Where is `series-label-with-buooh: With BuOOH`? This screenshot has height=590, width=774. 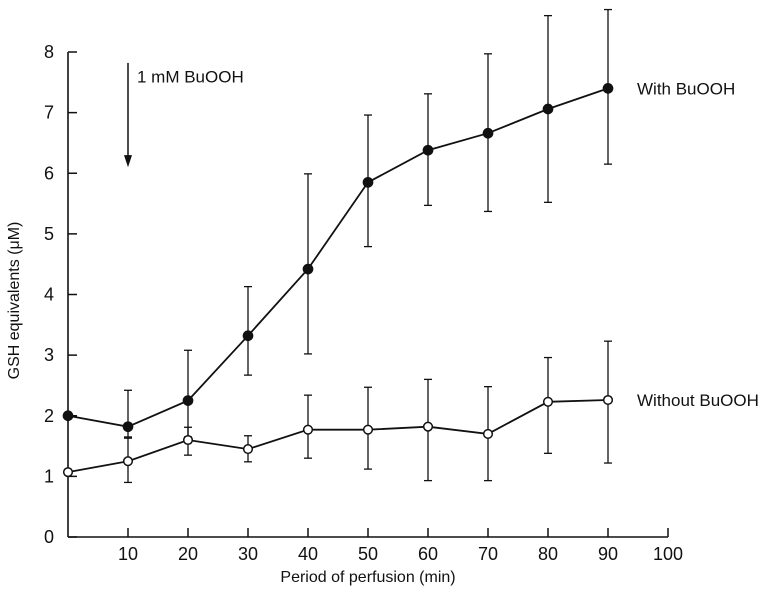 series-label-with-buooh: With BuOOH is located at coordinates (686, 88).